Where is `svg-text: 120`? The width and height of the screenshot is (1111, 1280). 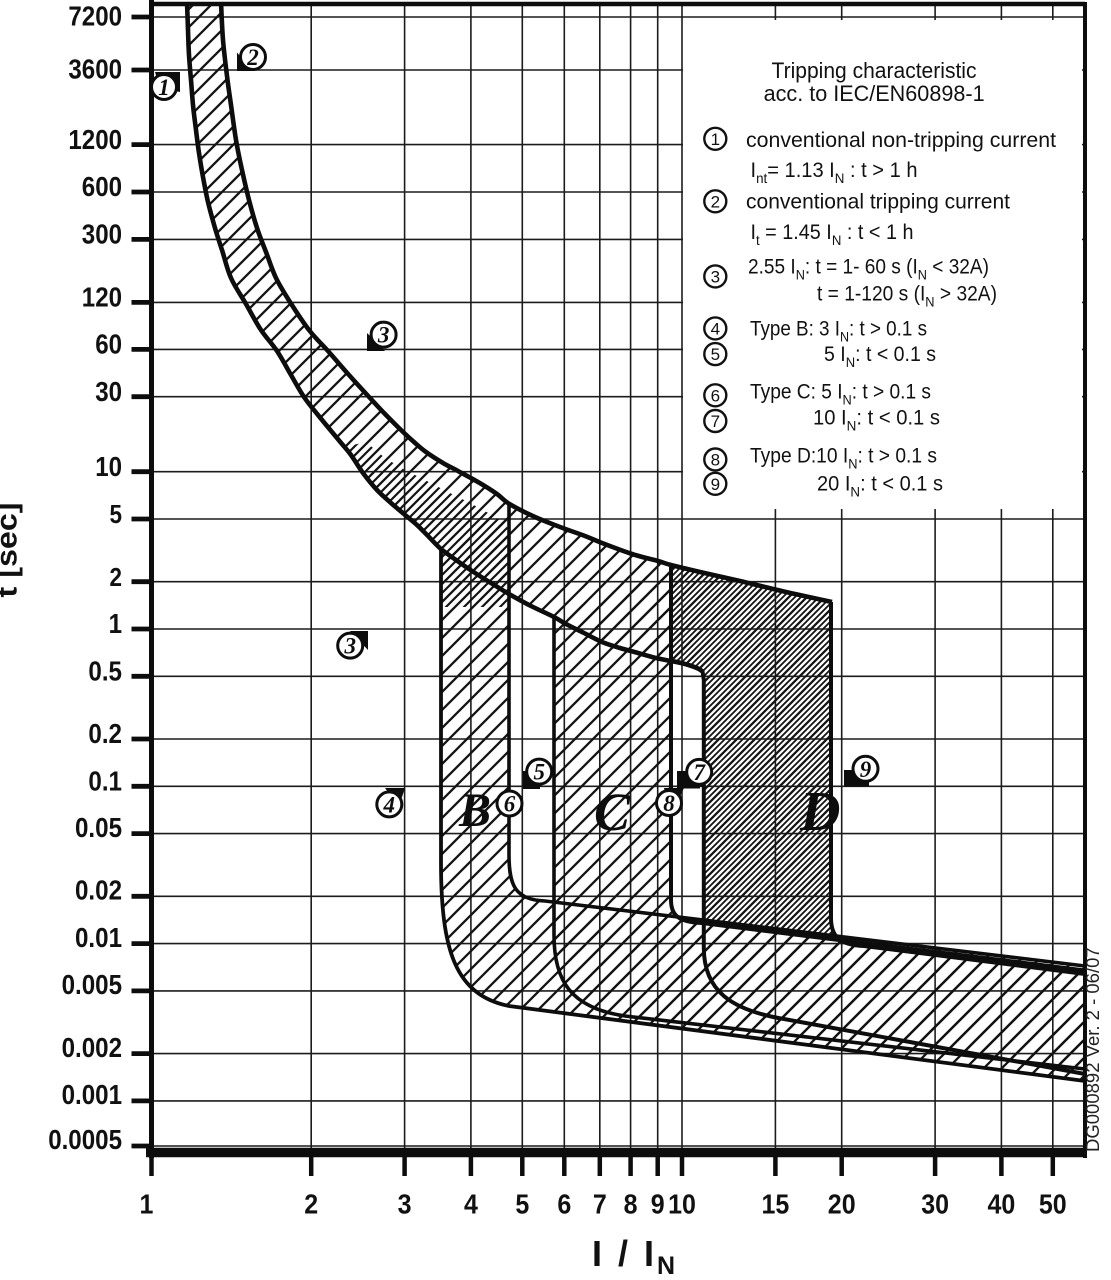
svg-text: 120 is located at coordinates (102, 297).